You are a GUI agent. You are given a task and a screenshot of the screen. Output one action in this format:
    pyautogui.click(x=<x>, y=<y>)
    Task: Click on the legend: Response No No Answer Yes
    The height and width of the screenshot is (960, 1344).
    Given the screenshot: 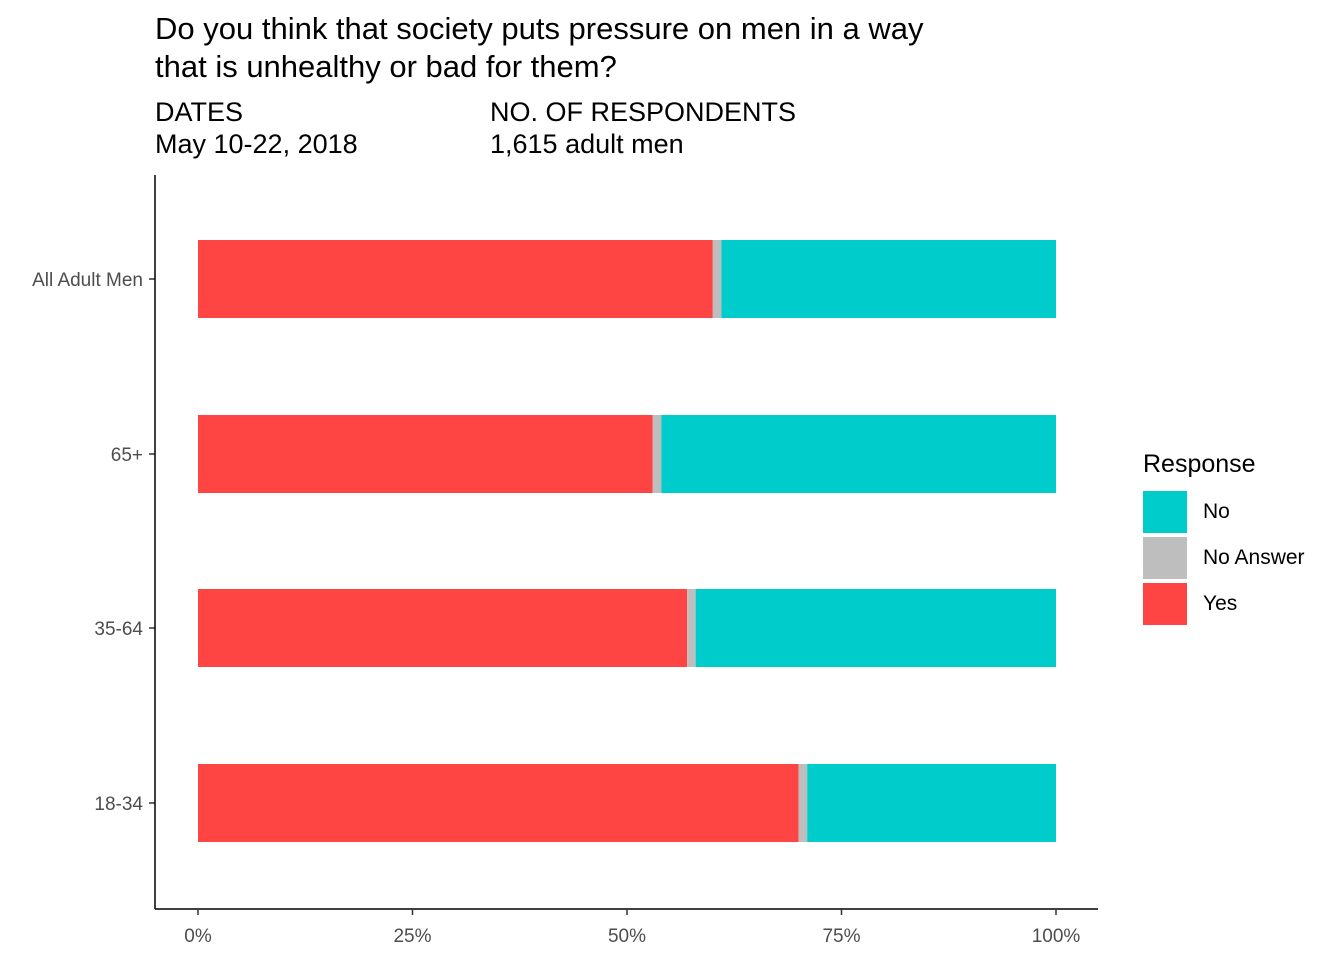 What is the action you would take?
    pyautogui.click(x=1224, y=538)
    